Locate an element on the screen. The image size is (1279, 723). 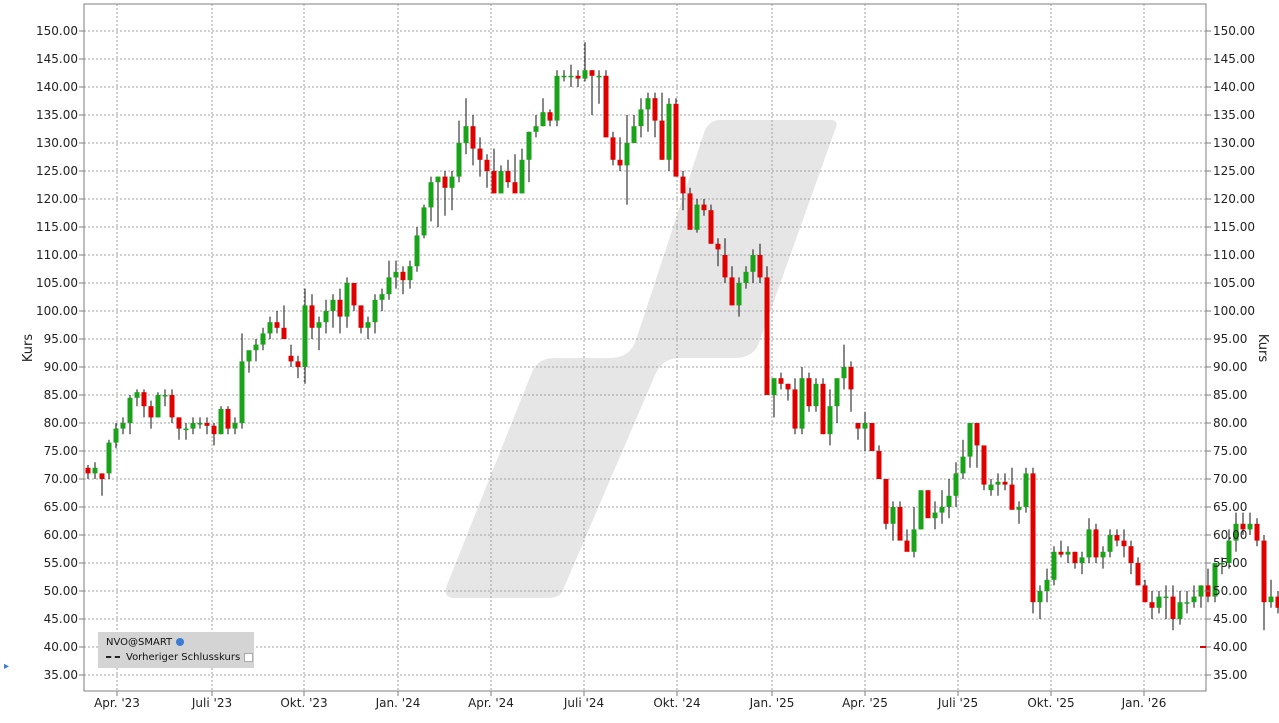
y-tick-label-left: 80.00 is located at coordinates (61, 423).